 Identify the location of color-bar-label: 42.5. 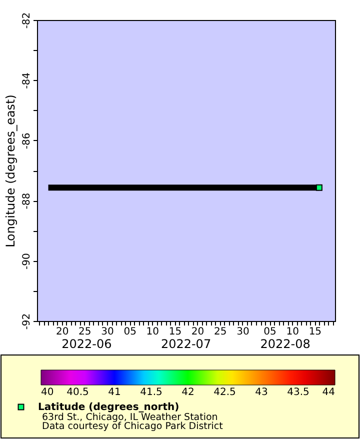
(225, 392).